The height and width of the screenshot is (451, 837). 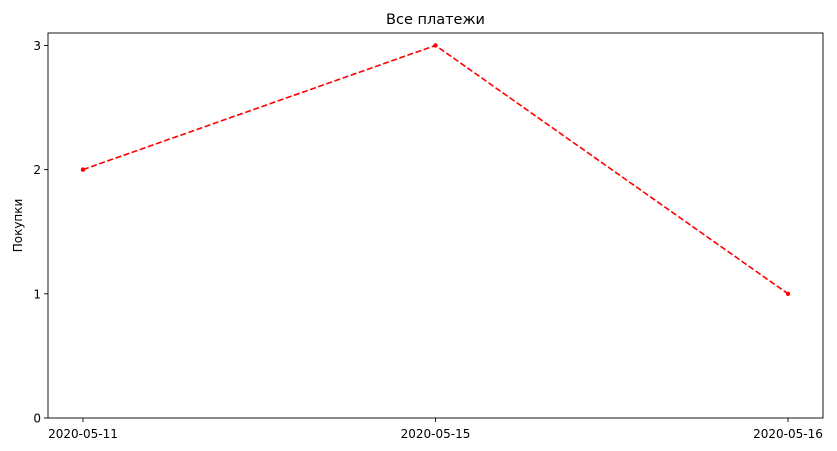 I want to click on x-axis: 2020-05-11 2020-05-15 2020-05-16, so click(x=435, y=429).